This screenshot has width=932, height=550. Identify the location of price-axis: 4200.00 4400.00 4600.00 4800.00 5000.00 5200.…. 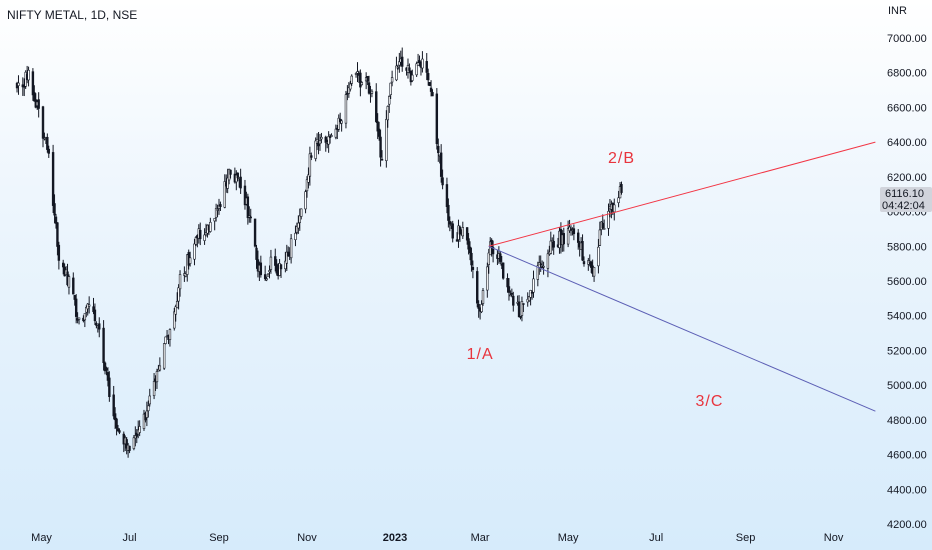
(907, 282).